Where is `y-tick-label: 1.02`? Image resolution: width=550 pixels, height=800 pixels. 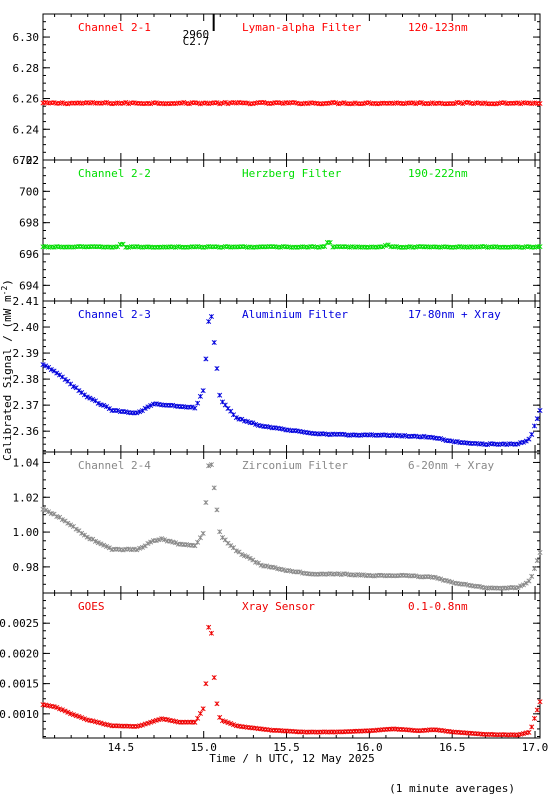
y-tick-label: 1.02 is located at coordinates (26, 497).